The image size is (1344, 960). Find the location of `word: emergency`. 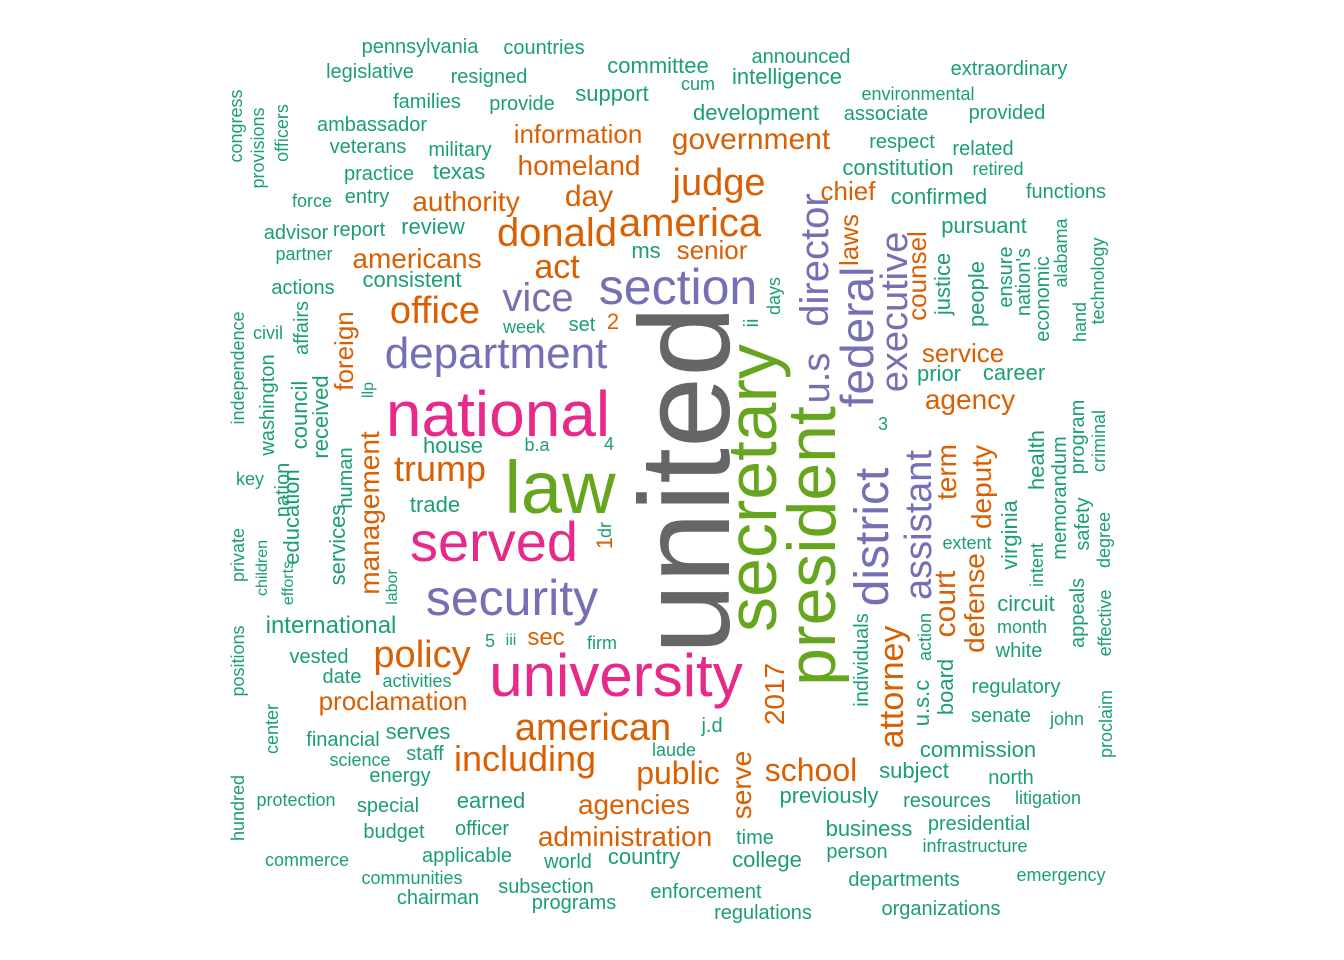

word: emergency is located at coordinates (1061, 875).